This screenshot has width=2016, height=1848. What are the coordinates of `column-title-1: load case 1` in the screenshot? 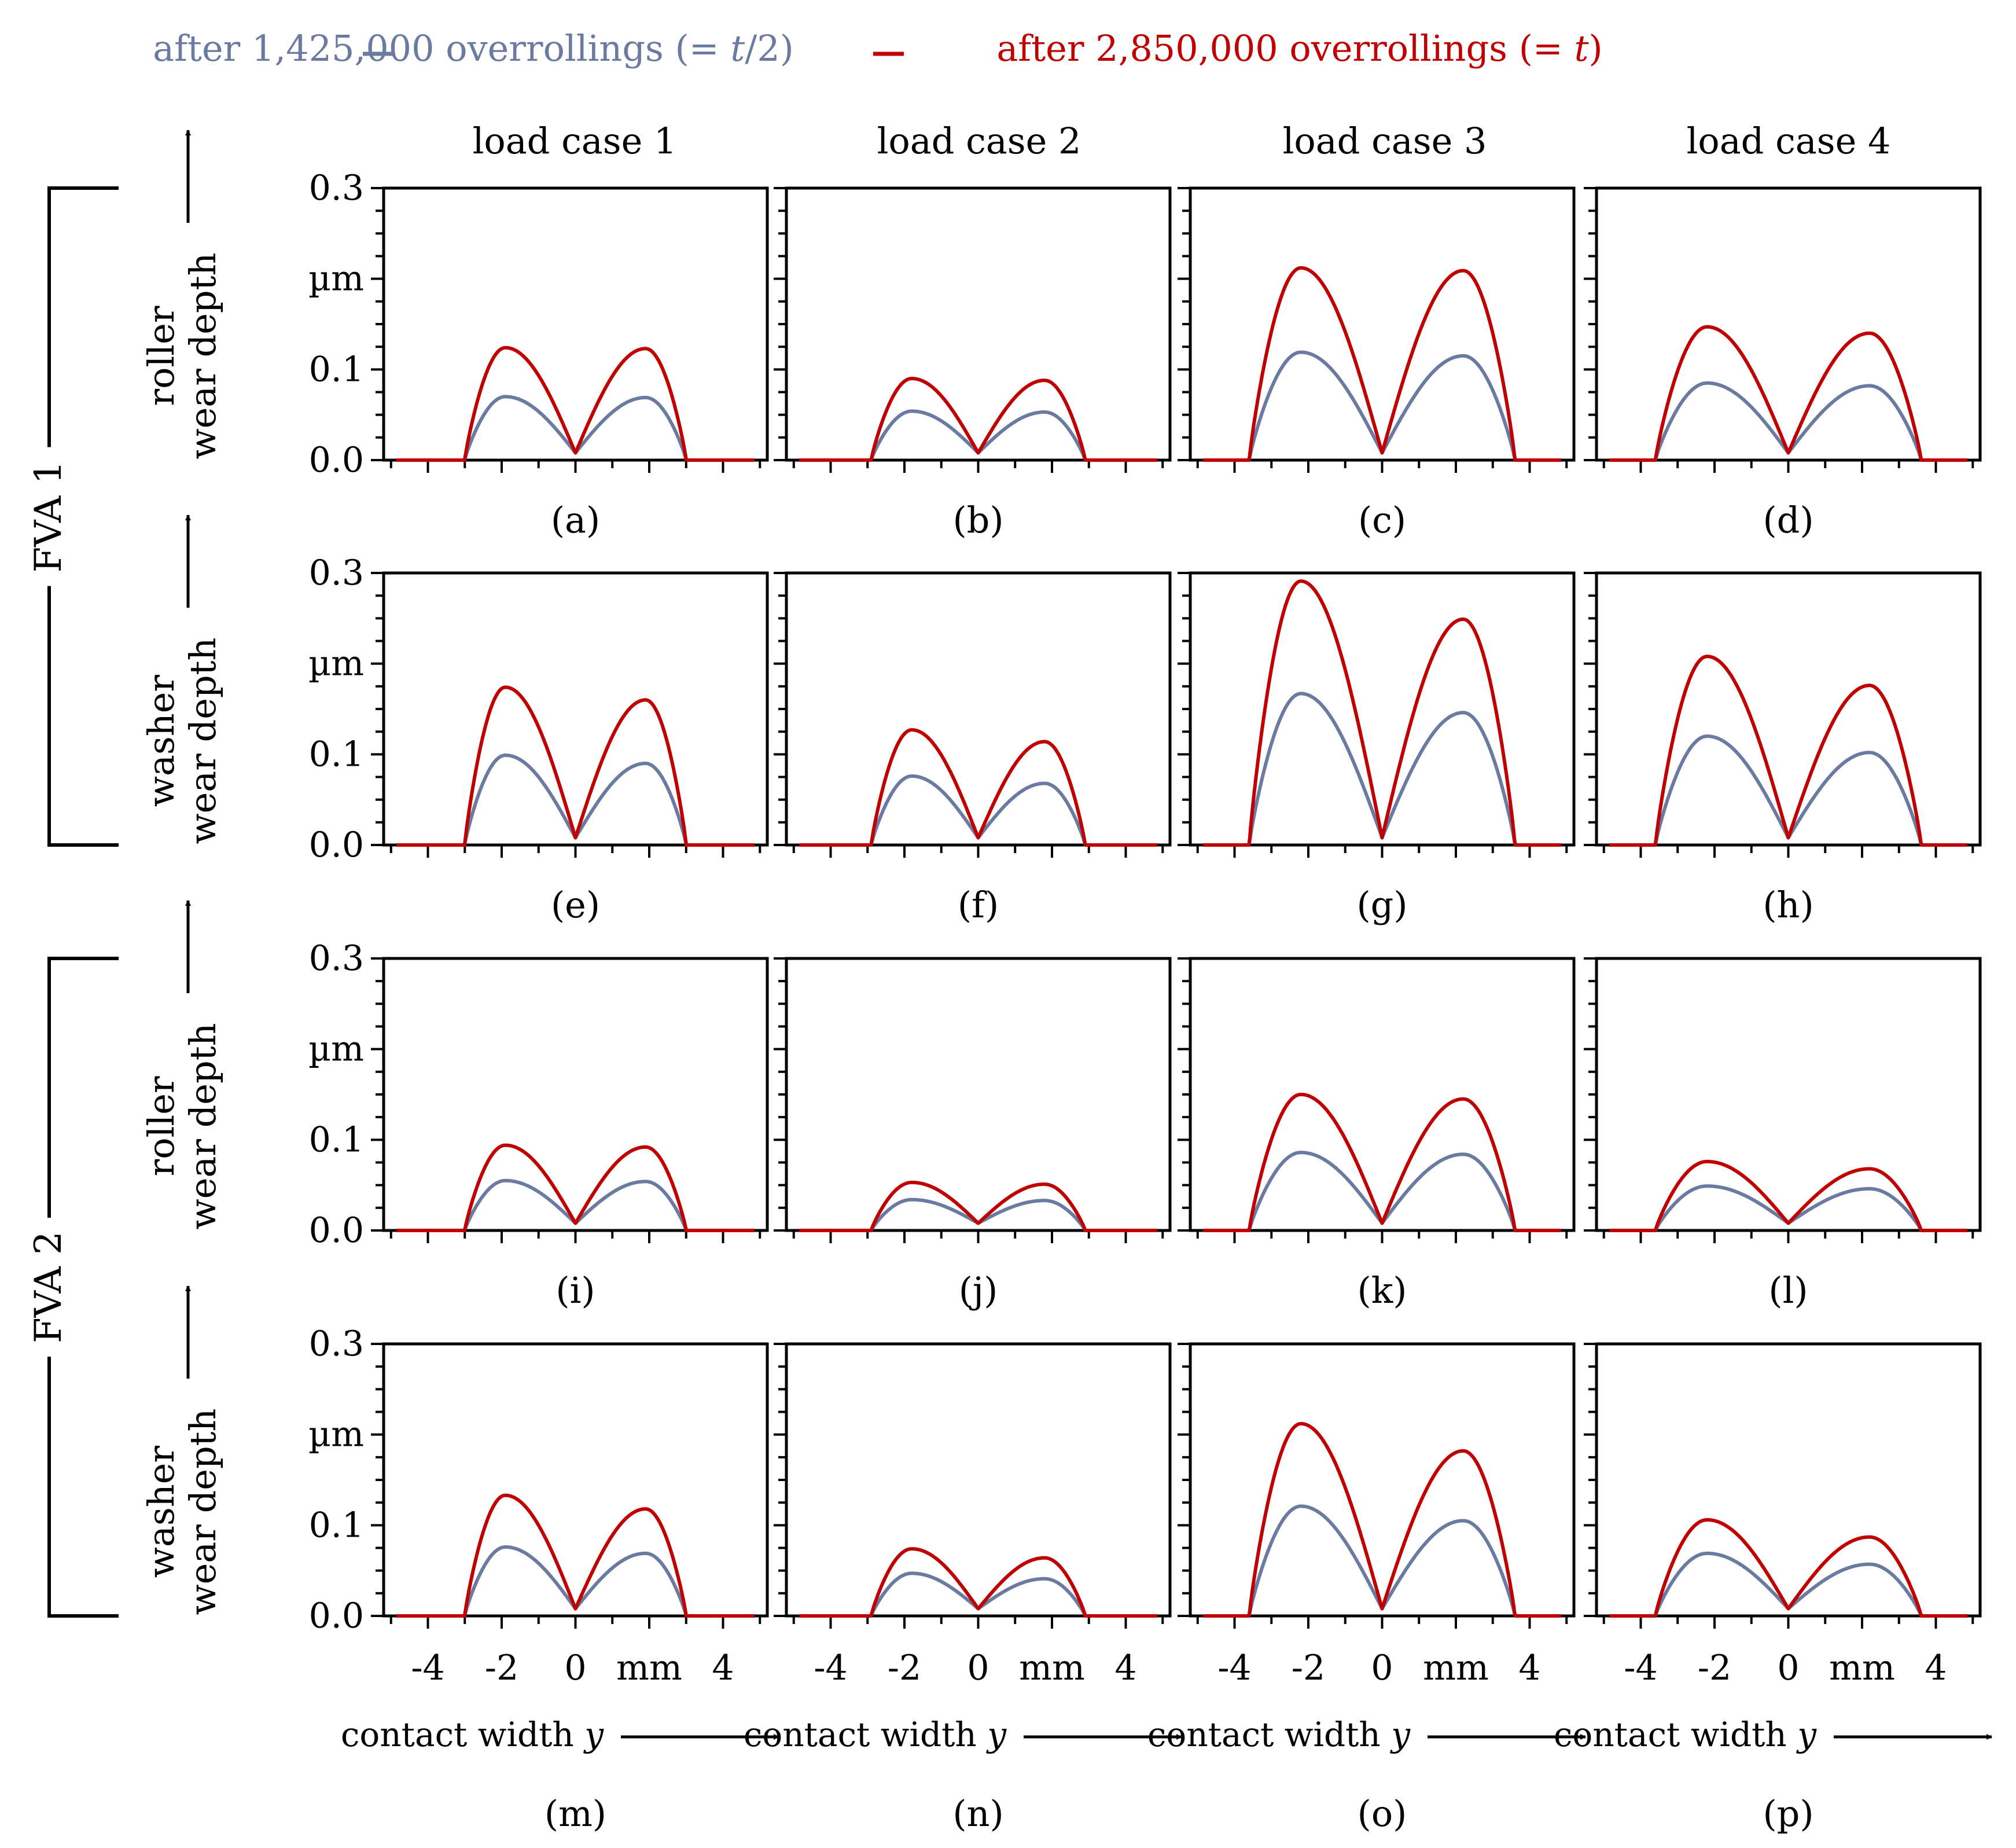 It's located at (575, 141).